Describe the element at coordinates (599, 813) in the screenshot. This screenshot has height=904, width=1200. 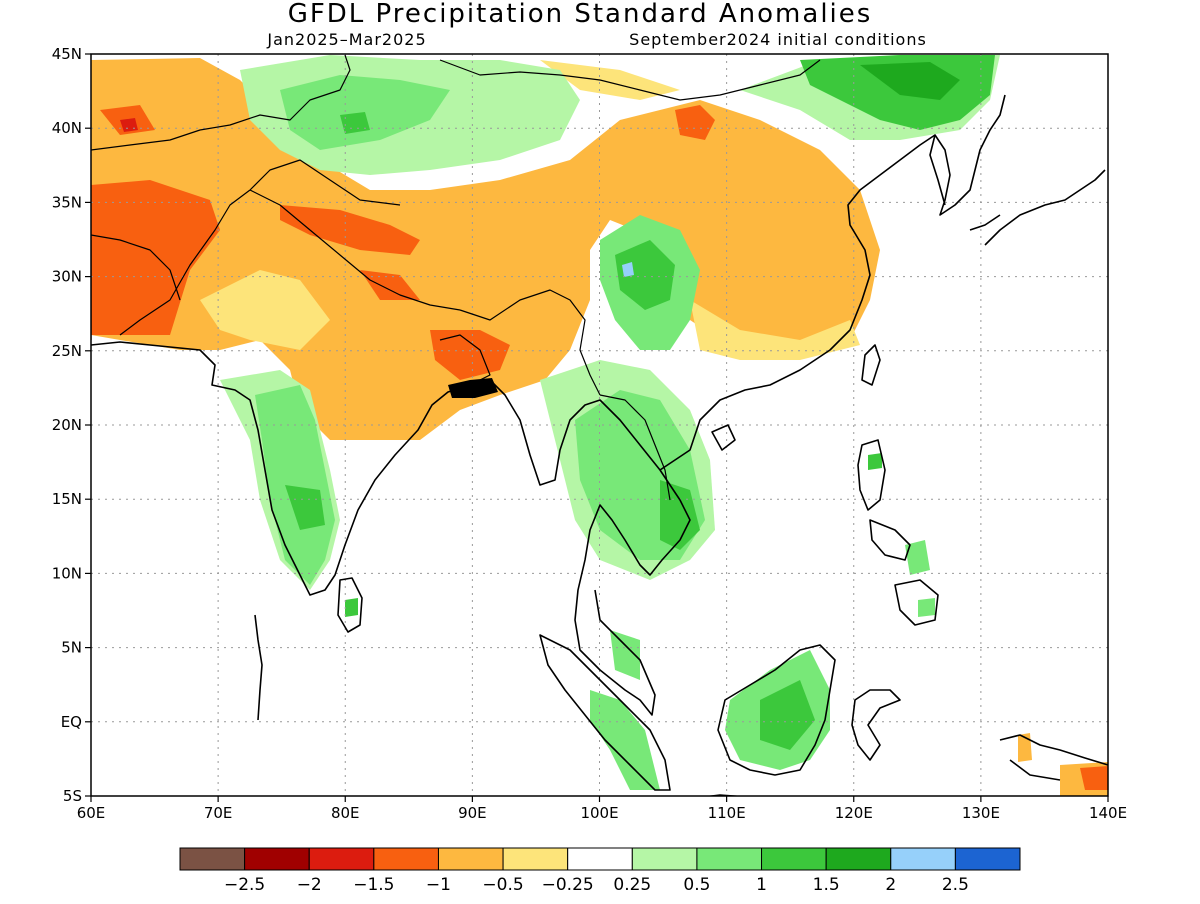
I see `lon-tick-label: 100E` at that location.